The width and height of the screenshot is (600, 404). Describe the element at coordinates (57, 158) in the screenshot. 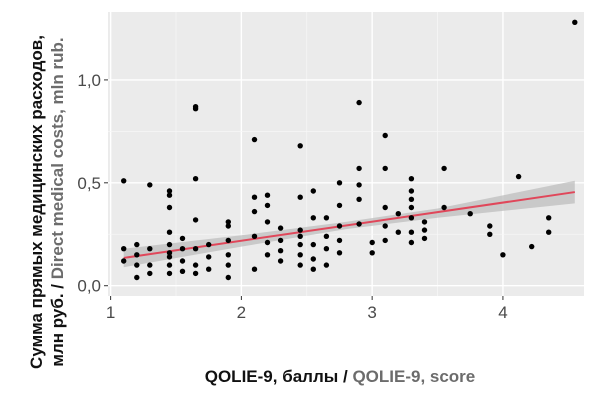

I see `y-axis-title-en: Direct medical costs, mln rub.` at that location.